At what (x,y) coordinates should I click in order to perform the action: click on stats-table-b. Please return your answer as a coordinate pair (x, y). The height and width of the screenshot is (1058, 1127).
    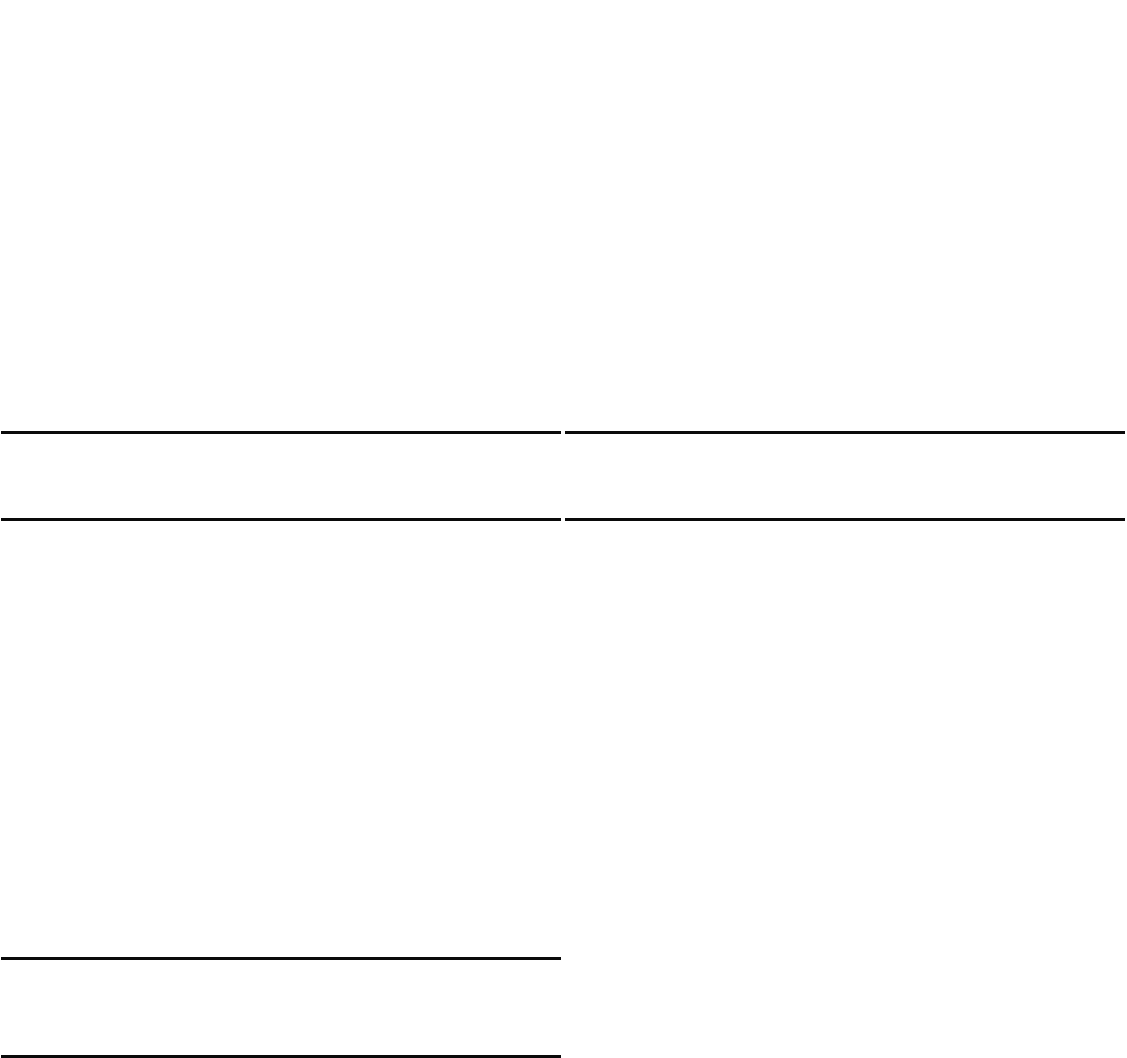
    Looking at the image, I should click on (845, 476).